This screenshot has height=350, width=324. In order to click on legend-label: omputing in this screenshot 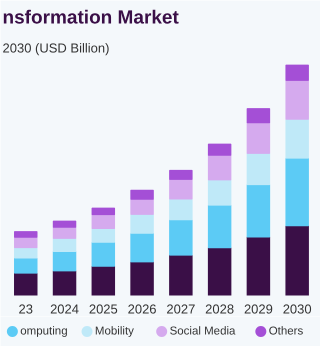, I will do `click(44, 332)`.